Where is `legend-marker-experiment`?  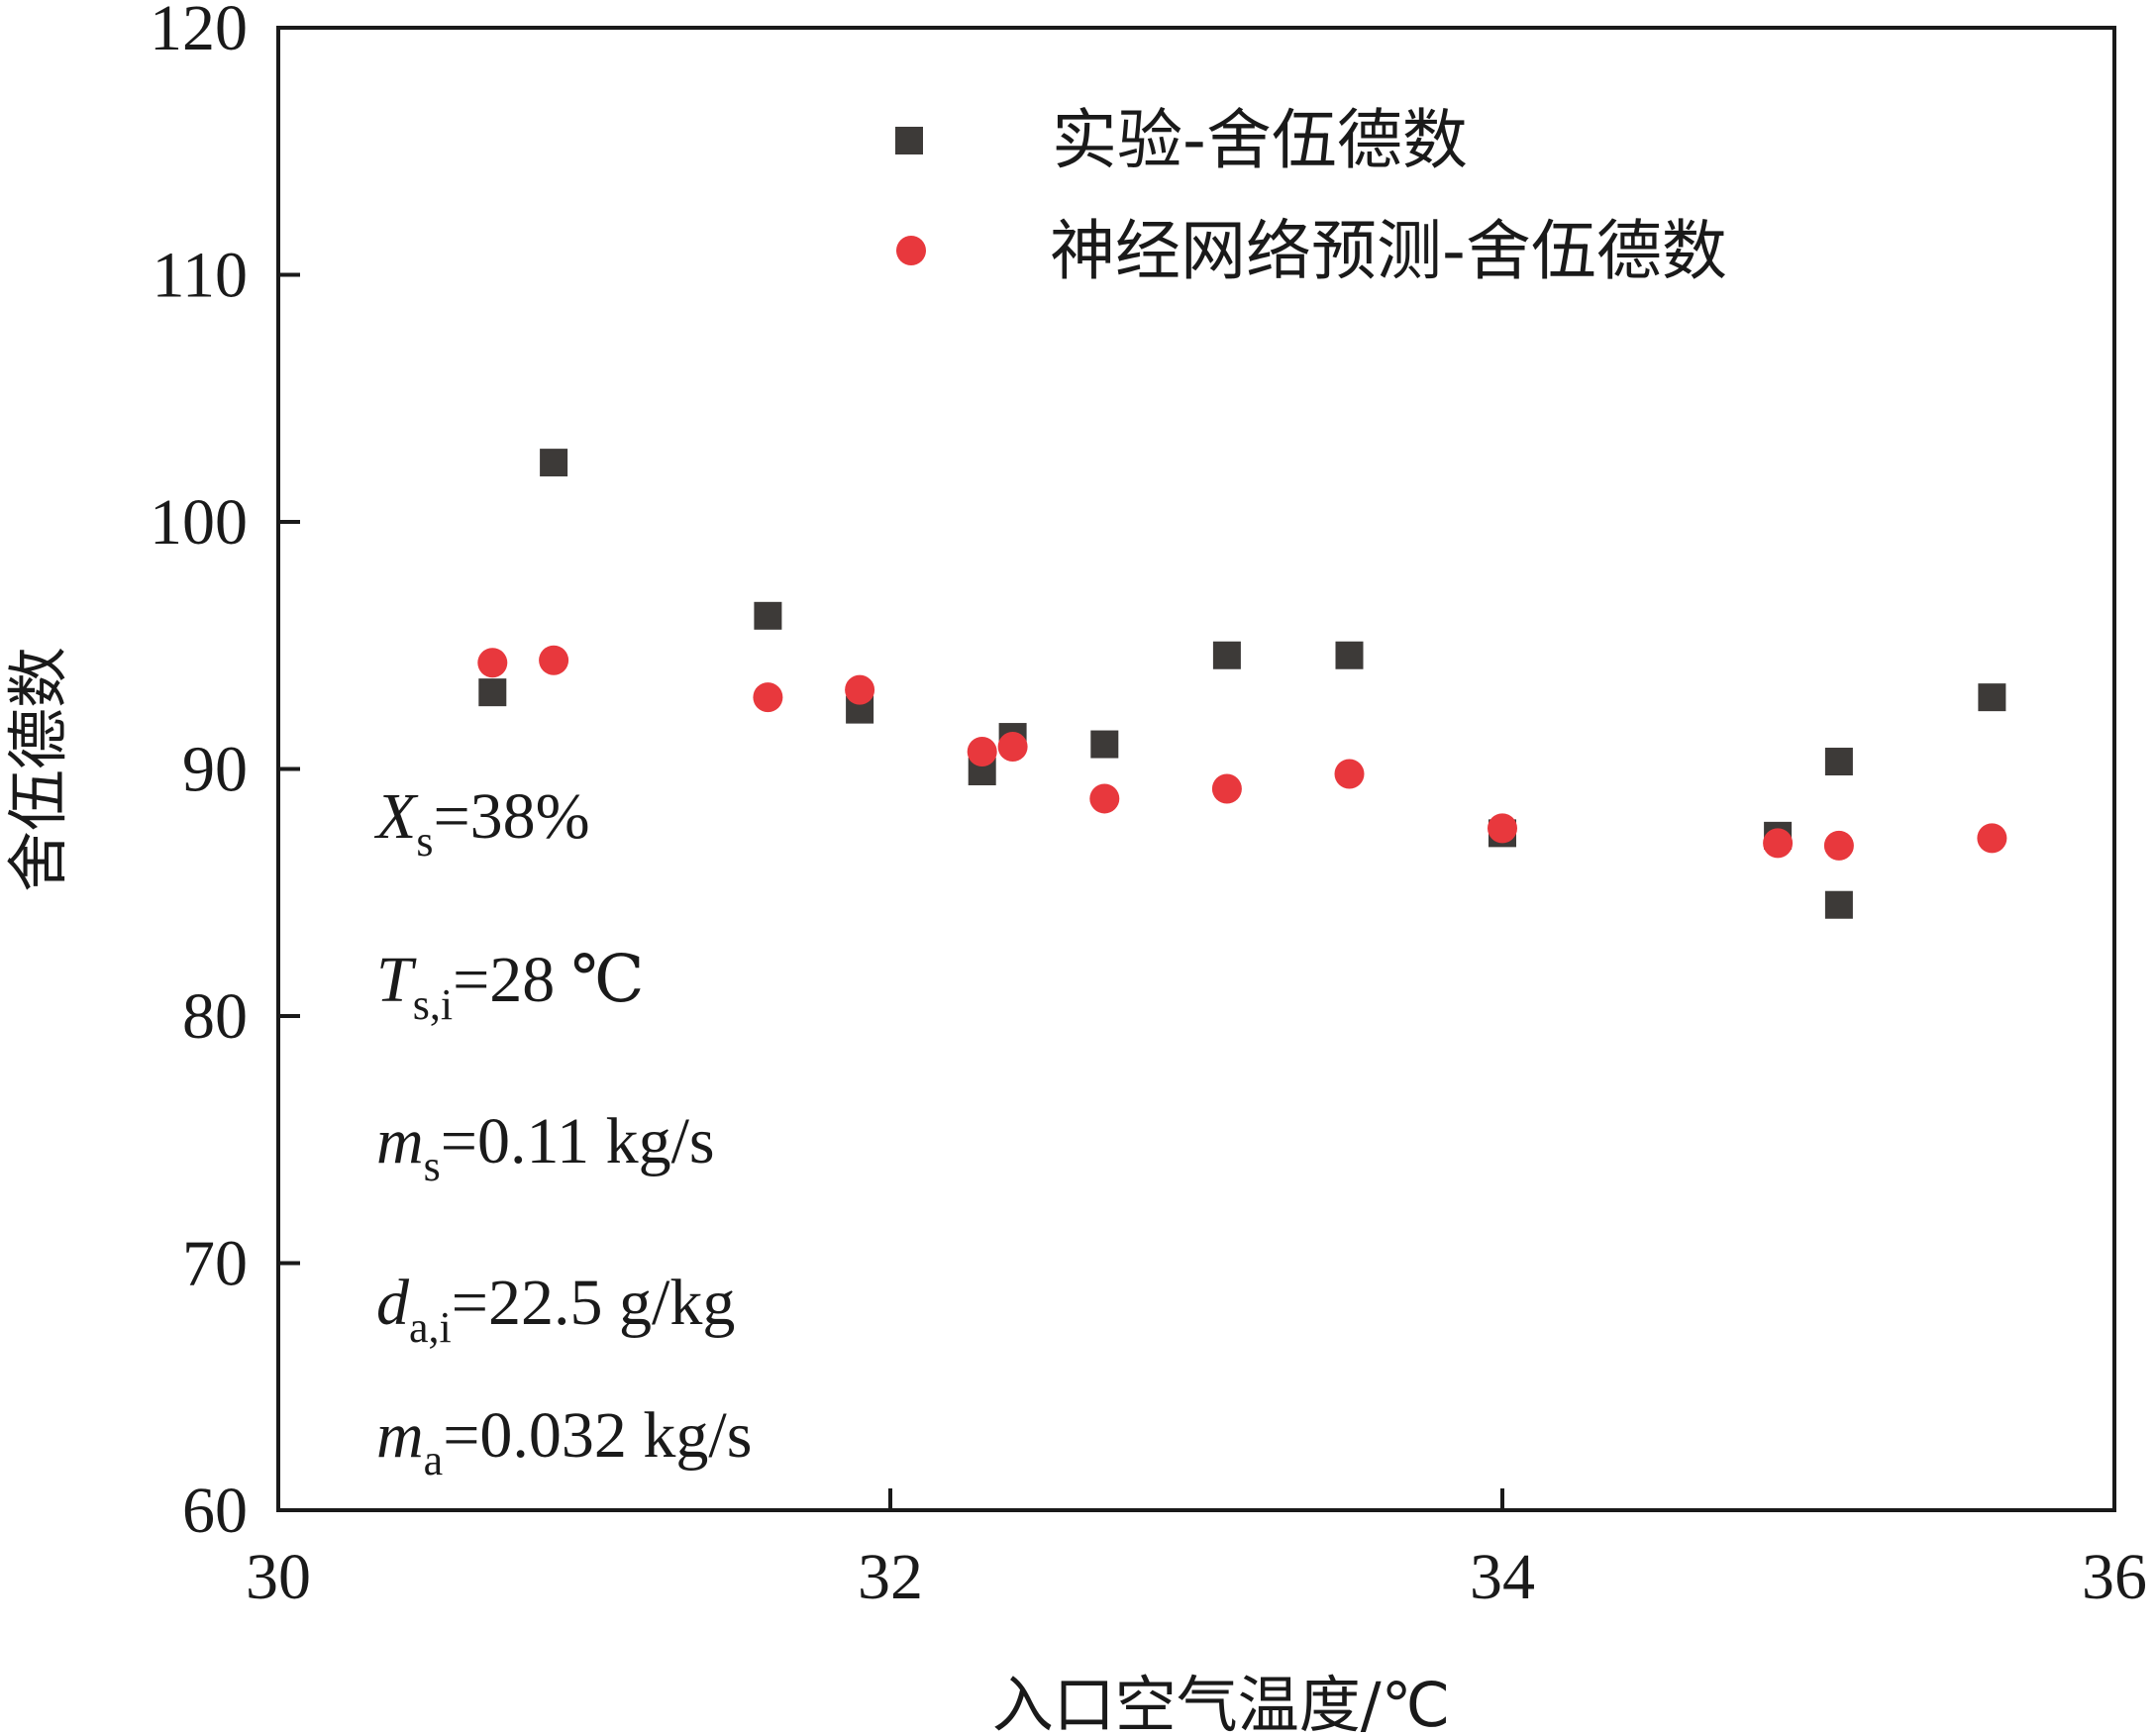 legend-marker-experiment is located at coordinates (909, 140).